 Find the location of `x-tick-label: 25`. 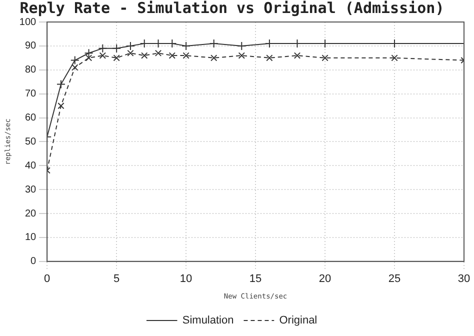

x-tick-label: 25 is located at coordinates (394, 279).